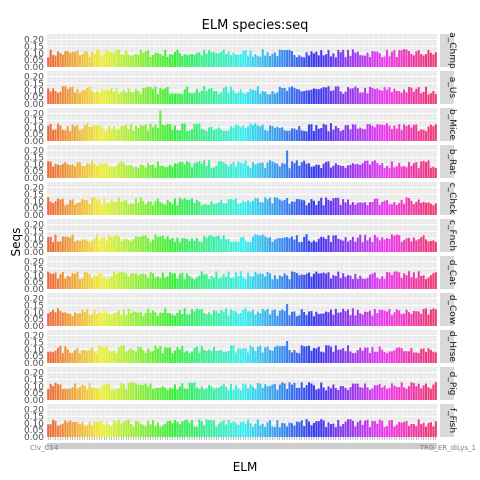 The height and width of the screenshot is (480, 480). I want to click on facet-strip, so click(447, 198).